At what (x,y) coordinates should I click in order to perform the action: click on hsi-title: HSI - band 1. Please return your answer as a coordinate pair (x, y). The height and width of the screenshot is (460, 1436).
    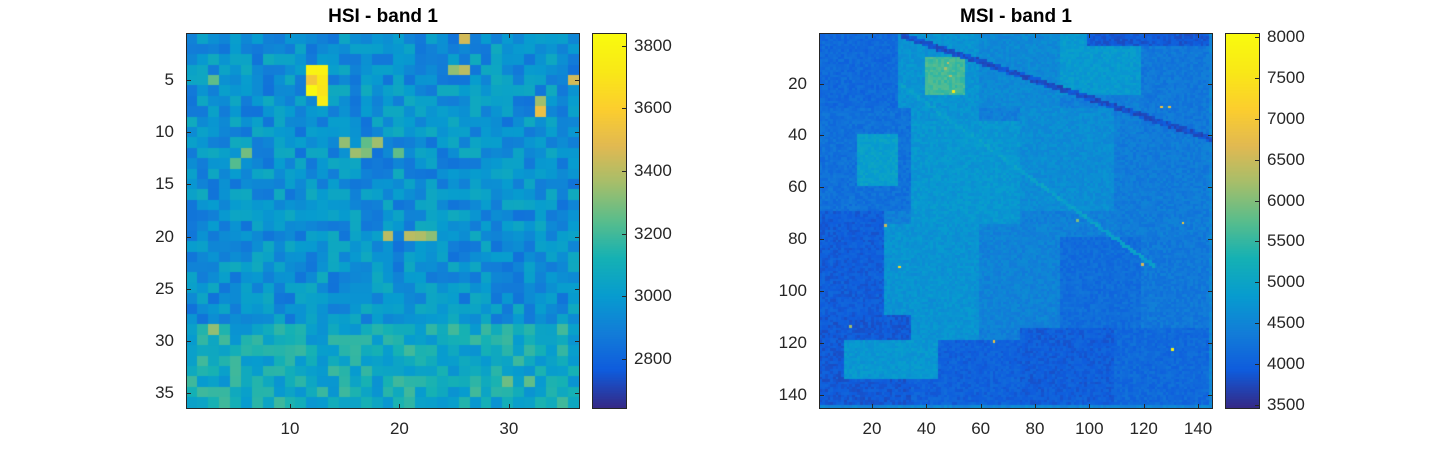
    Looking at the image, I should click on (383, 16).